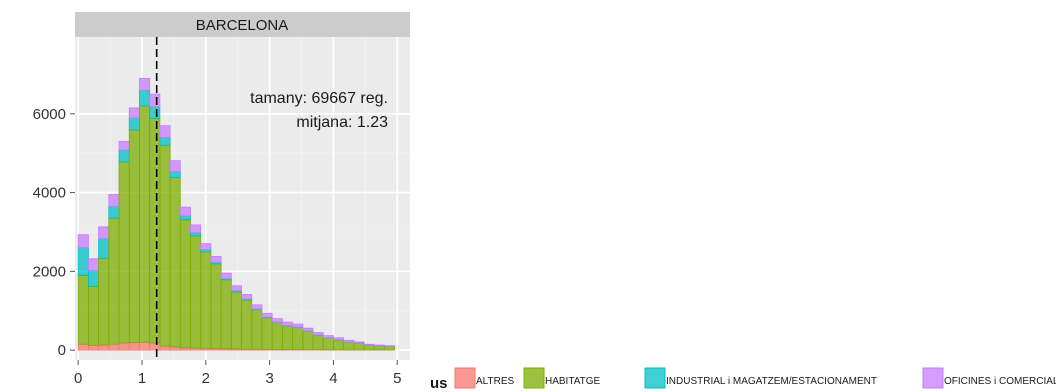  What do you see at coordinates (49, 271) in the screenshot?
I see `y-tick-label: 2000` at bounding box center [49, 271].